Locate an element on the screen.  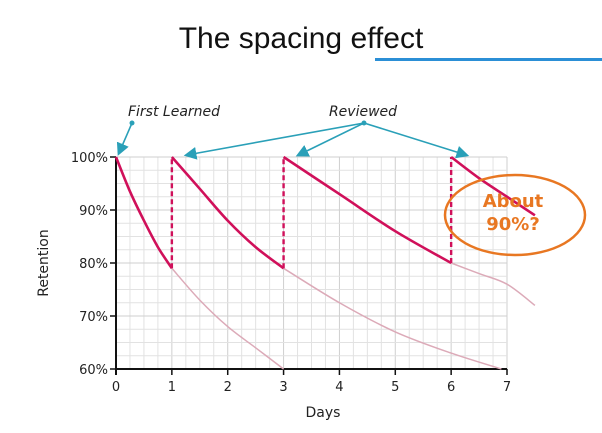
y-tick-label: 90% is located at coordinates (93, 211).